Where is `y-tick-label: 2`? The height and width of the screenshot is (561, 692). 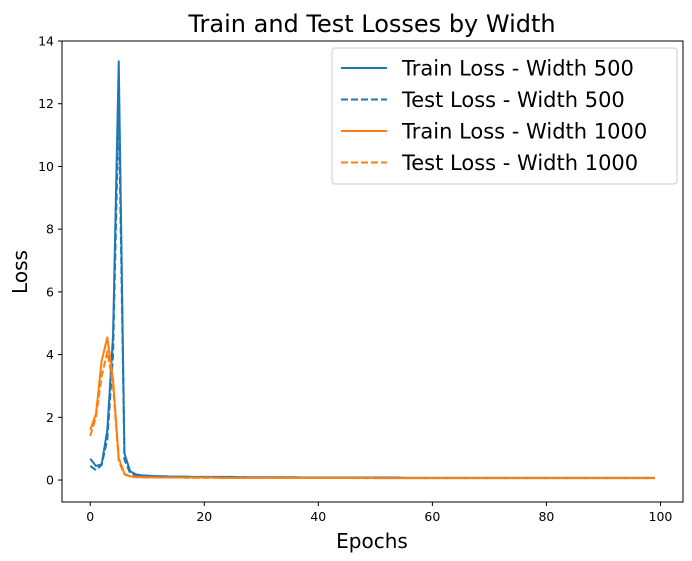
y-tick-label: 2 is located at coordinates (50, 417).